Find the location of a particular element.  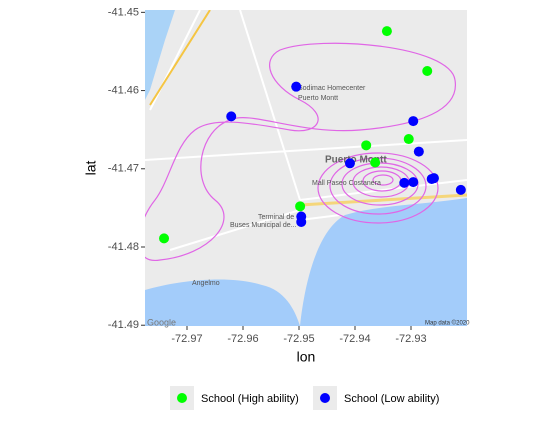

y-tick-label: -41.47 is located at coordinates (123, 169).